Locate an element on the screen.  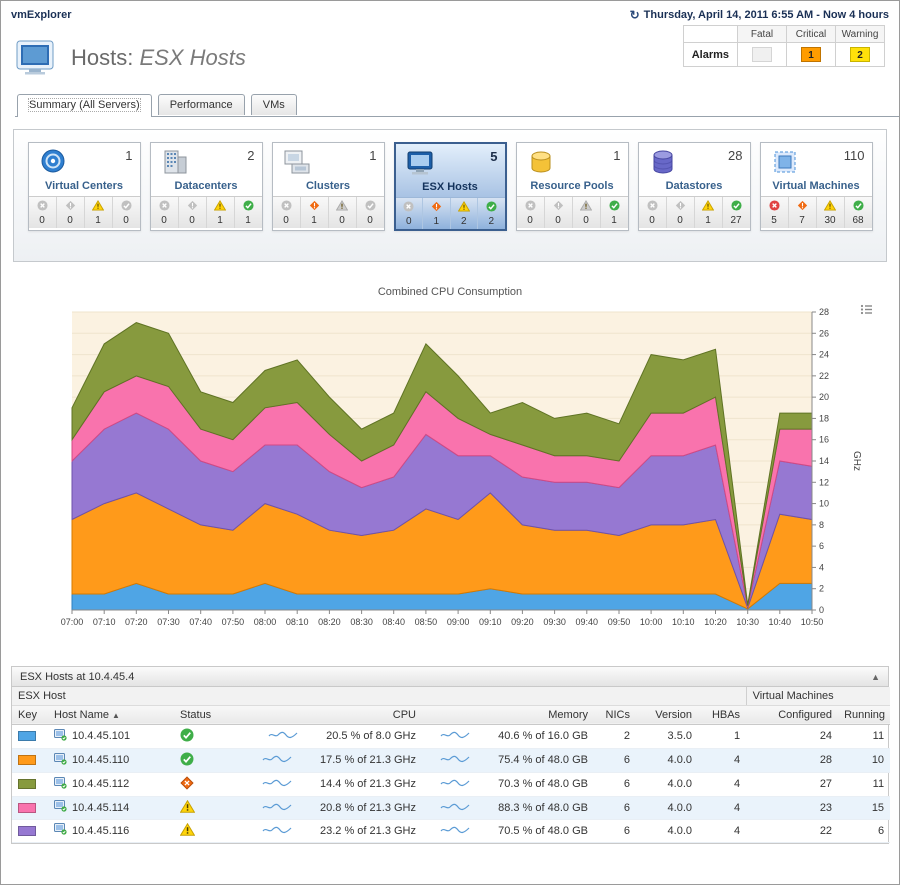
host-name-link: 10.4.45.114 is located at coordinates (101, 807).